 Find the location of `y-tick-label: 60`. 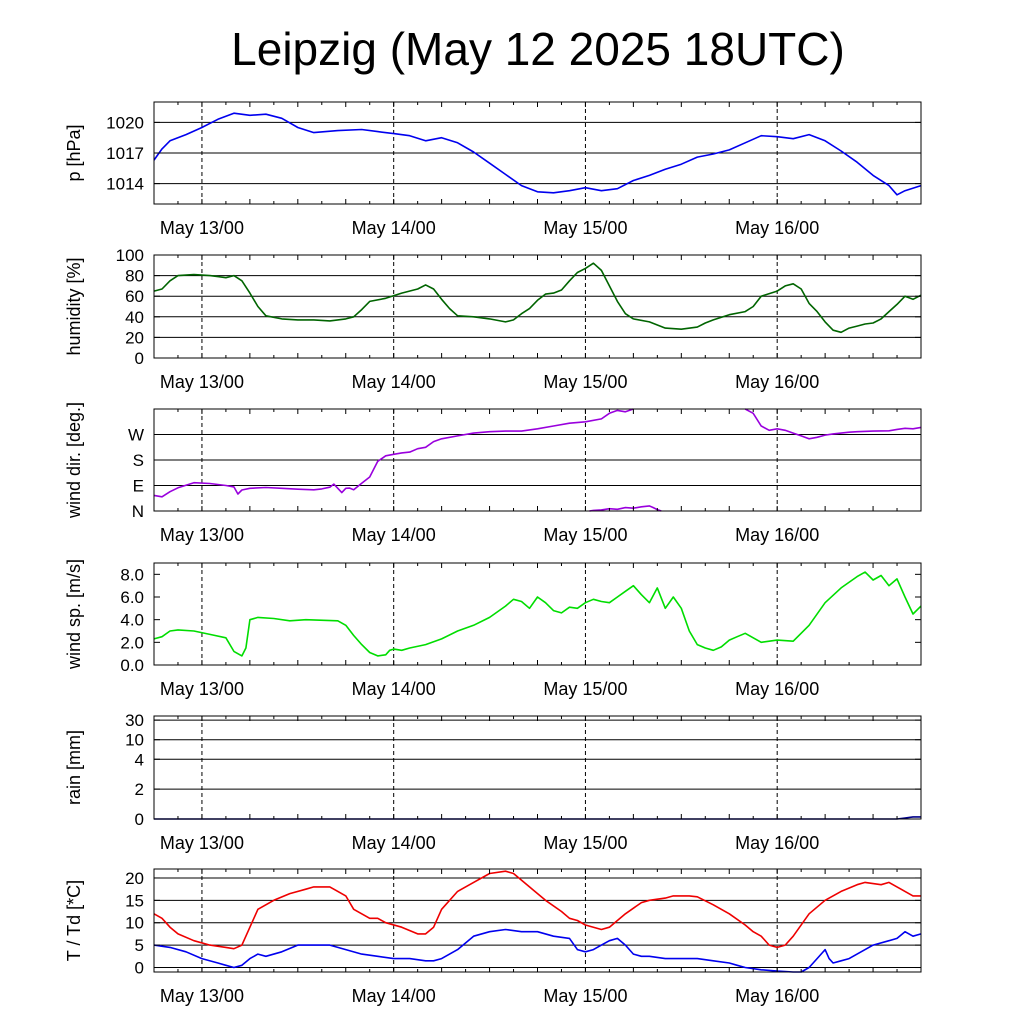

y-tick-label: 60 is located at coordinates (134, 296).